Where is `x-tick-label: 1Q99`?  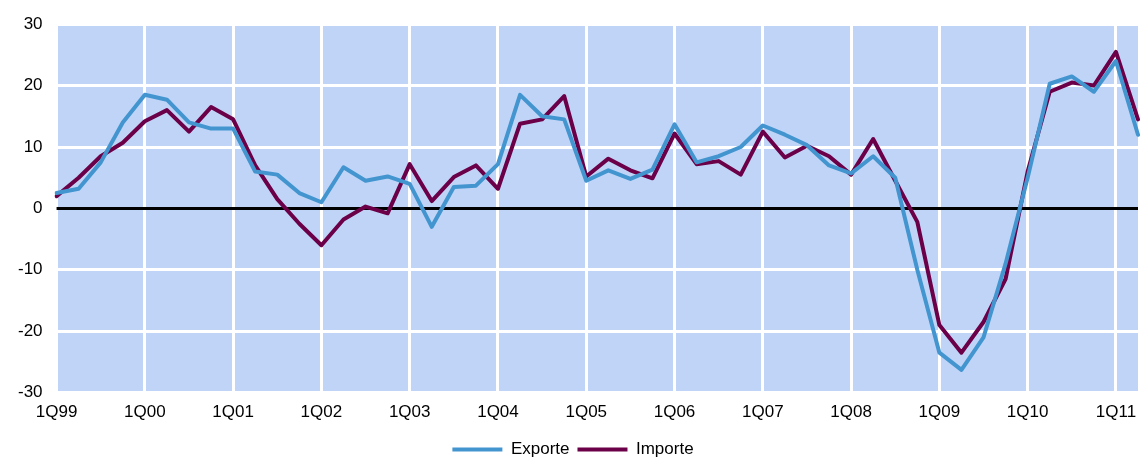 x-tick-label: 1Q99 is located at coordinates (56, 412).